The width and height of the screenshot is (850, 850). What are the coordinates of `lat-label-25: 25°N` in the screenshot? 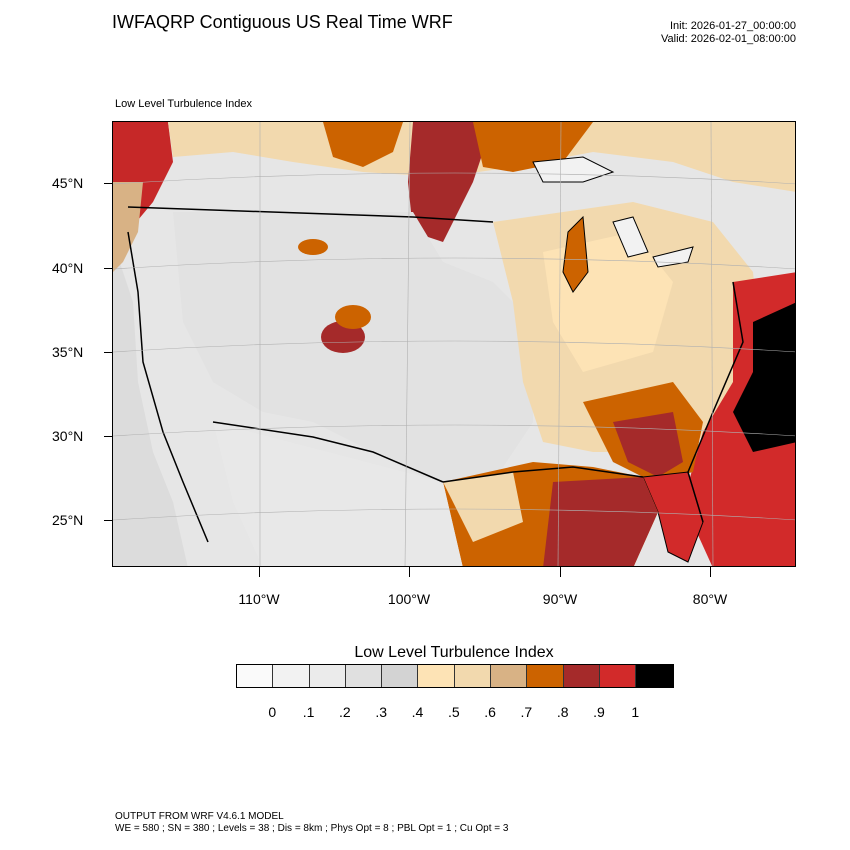 It's located at (68, 520).